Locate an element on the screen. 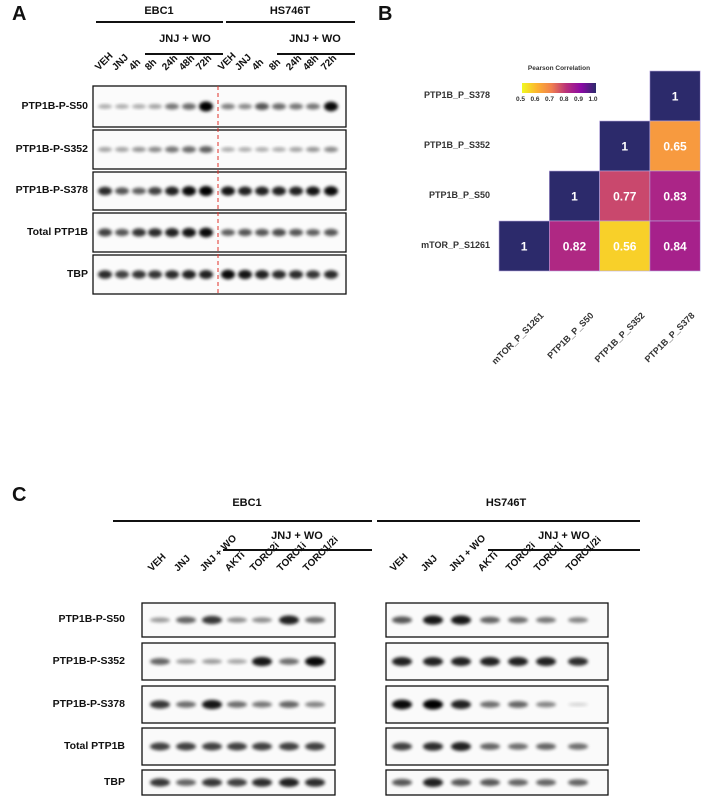 This screenshot has width=709, height=801. heatmap-row-label: PTP1B_P_S50 is located at coordinates (459, 195).